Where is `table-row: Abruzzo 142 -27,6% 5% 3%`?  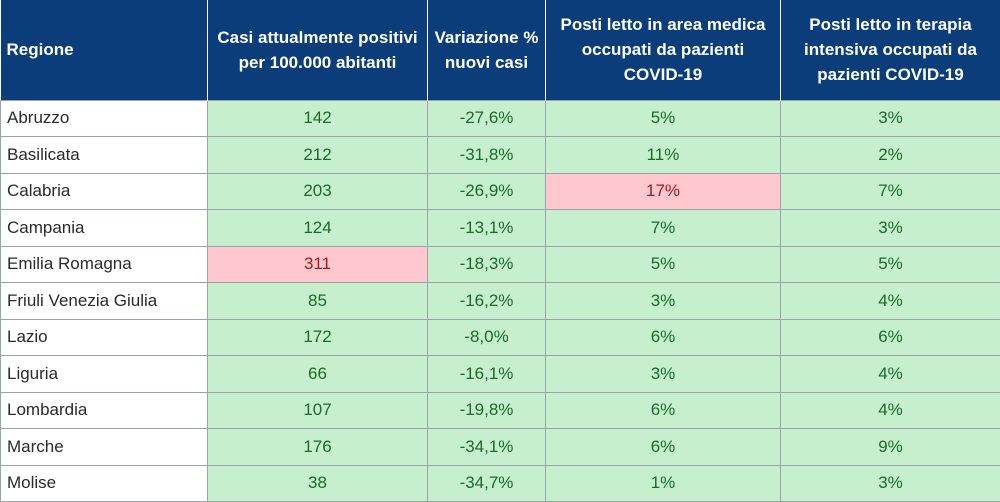 table-row: Abruzzo 142 -27,6% 5% 3% is located at coordinates (500, 118).